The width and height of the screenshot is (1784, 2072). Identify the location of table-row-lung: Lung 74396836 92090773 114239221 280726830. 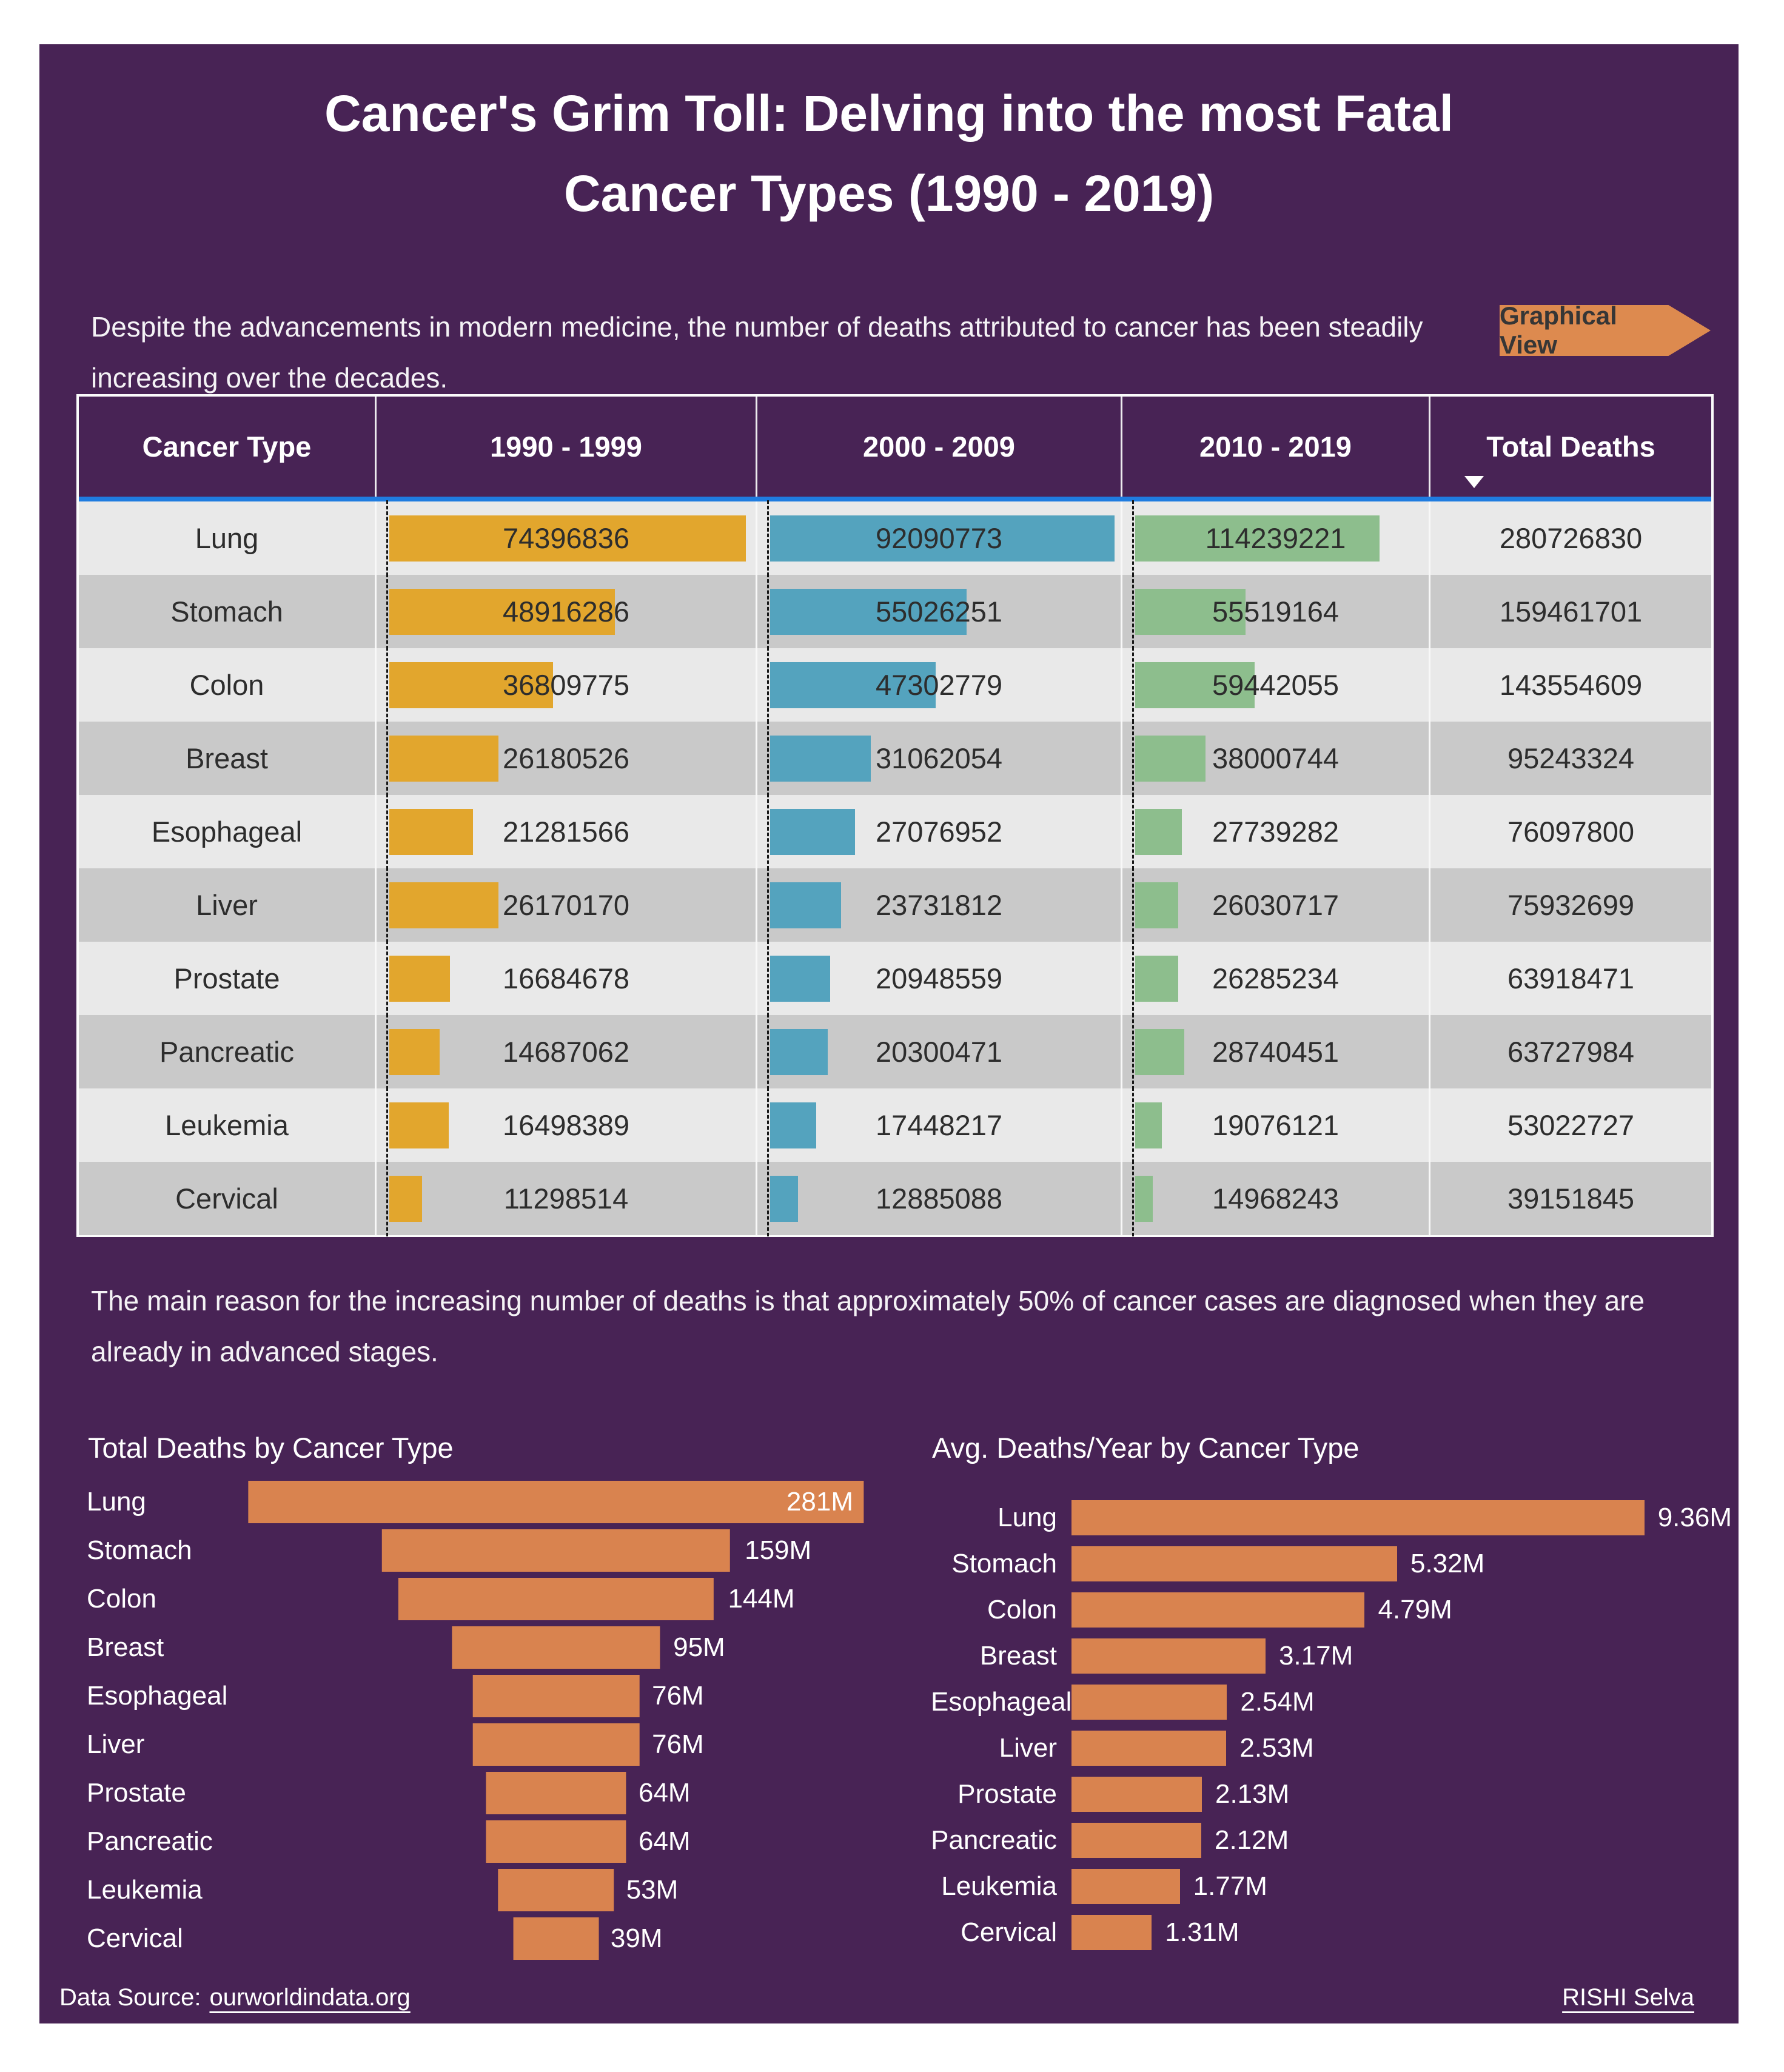
(895, 538).